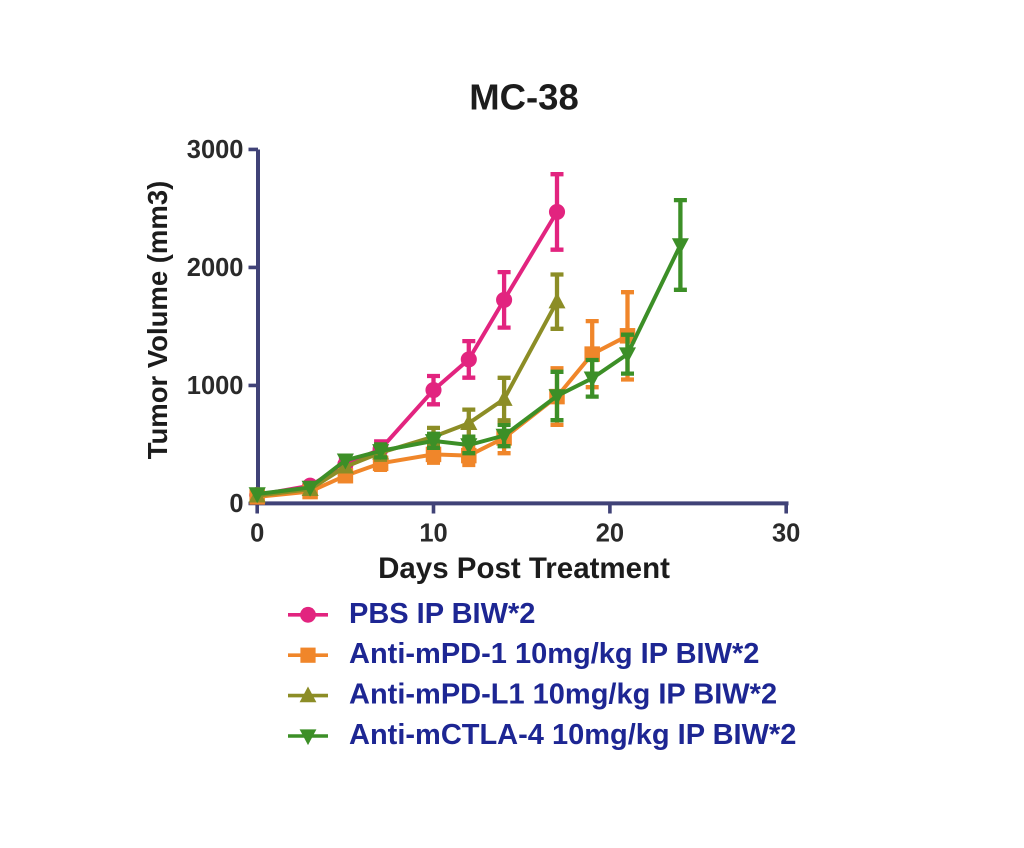 The image size is (1024, 848). What do you see at coordinates (610, 534) in the screenshot?
I see `svg-text: 20` at bounding box center [610, 534].